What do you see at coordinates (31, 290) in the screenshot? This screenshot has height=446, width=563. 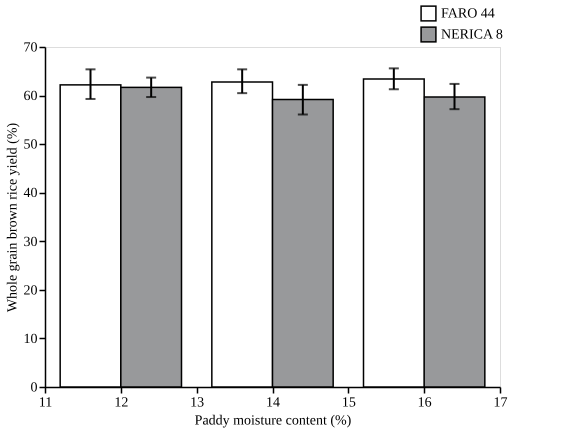 I see `y-tick-label: 20` at bounding box center [31, 290].